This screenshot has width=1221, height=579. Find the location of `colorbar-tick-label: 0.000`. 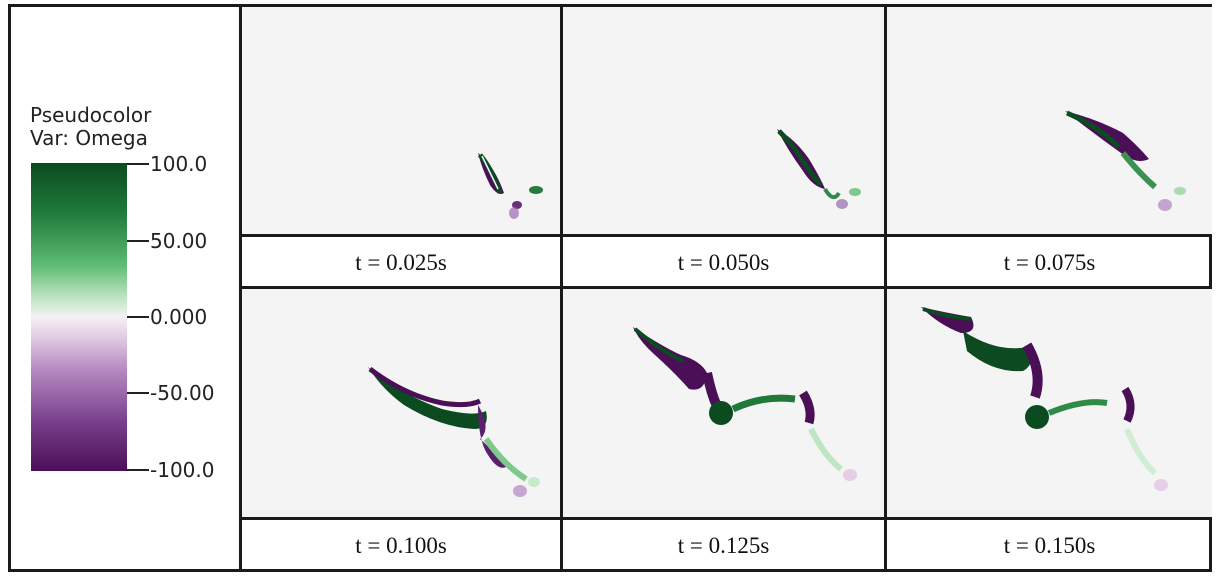

colorbar-tick-label: 0.000 is located at coordinates (179, 317).